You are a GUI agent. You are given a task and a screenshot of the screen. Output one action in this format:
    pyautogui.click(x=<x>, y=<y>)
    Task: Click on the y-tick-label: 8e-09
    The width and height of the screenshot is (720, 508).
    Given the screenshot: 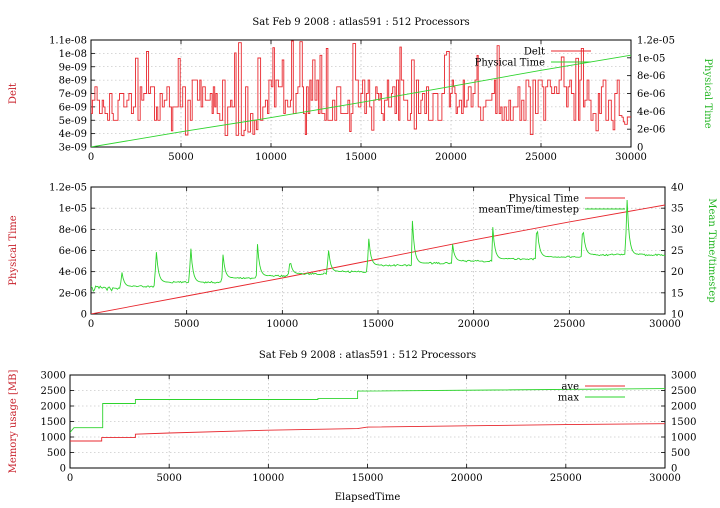 What is the action you would take?
    pyautogui.click(x=73, y=81)
    